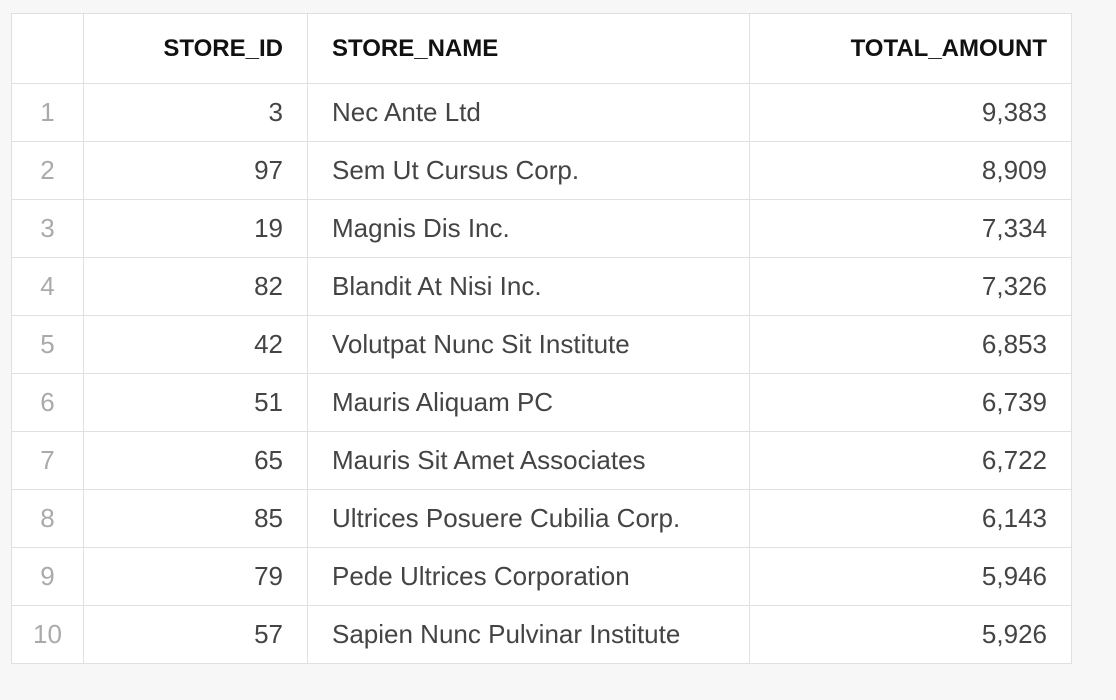  Describe the element at coordinates (910, 460) in the screenshot. I see `cell-total-amount: 6,722` at that location.